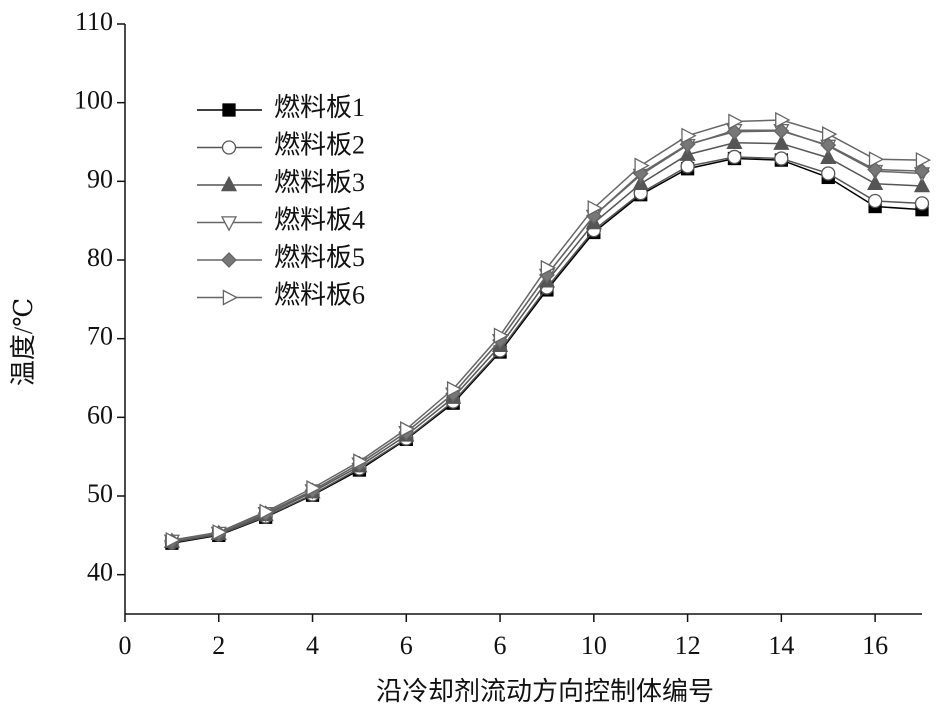  Describe the element at coordinates (312, 645) in the screenshot. I see `x-tick-label: 4` at that location.